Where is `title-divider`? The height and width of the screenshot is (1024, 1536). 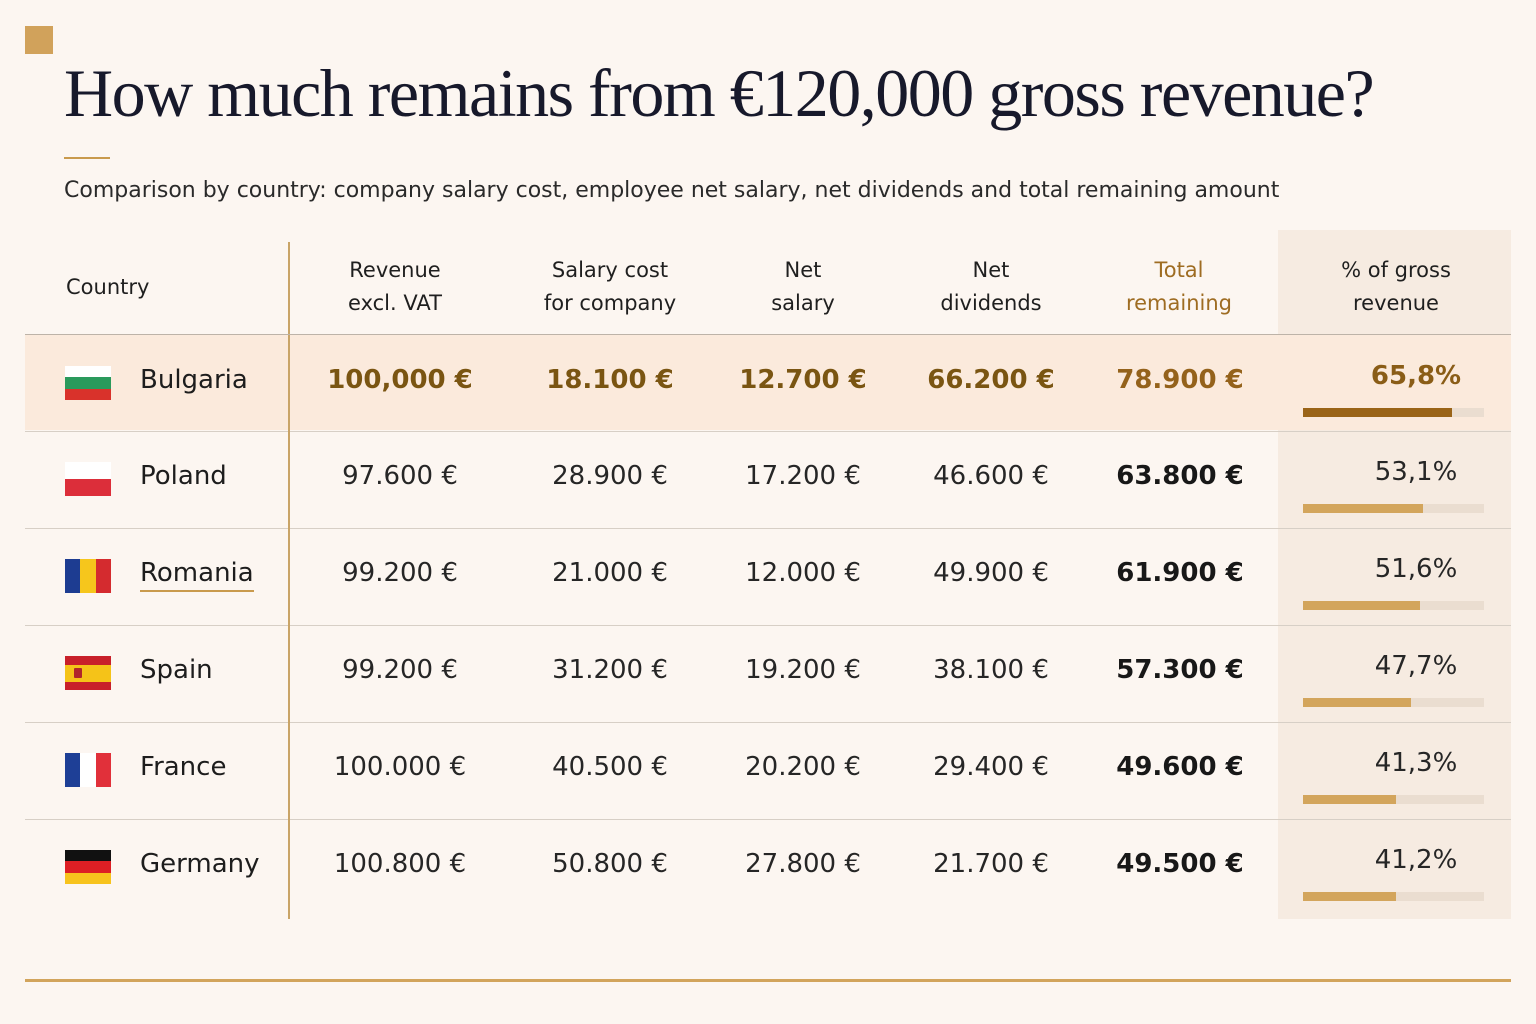
title-divider is located at coordinates (87, 158).